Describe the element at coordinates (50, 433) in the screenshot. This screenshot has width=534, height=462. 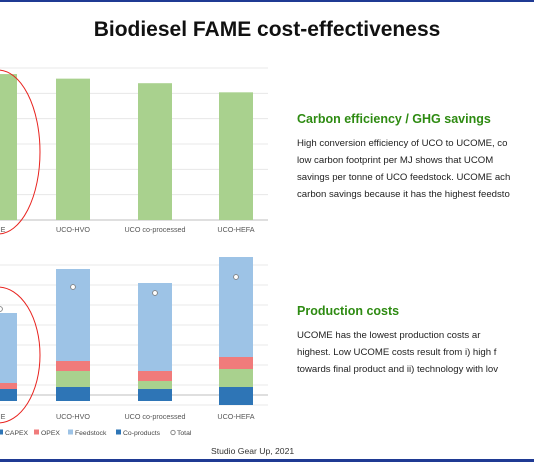
I see `legend-label: OPEX` at that location.